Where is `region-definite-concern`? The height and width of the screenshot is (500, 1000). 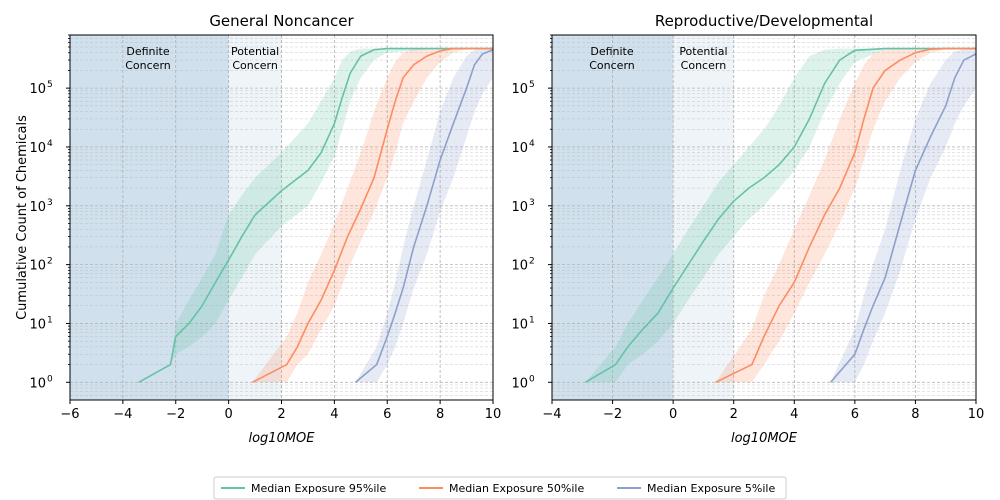 region-definite-concern is located at coordinates (149, 217).